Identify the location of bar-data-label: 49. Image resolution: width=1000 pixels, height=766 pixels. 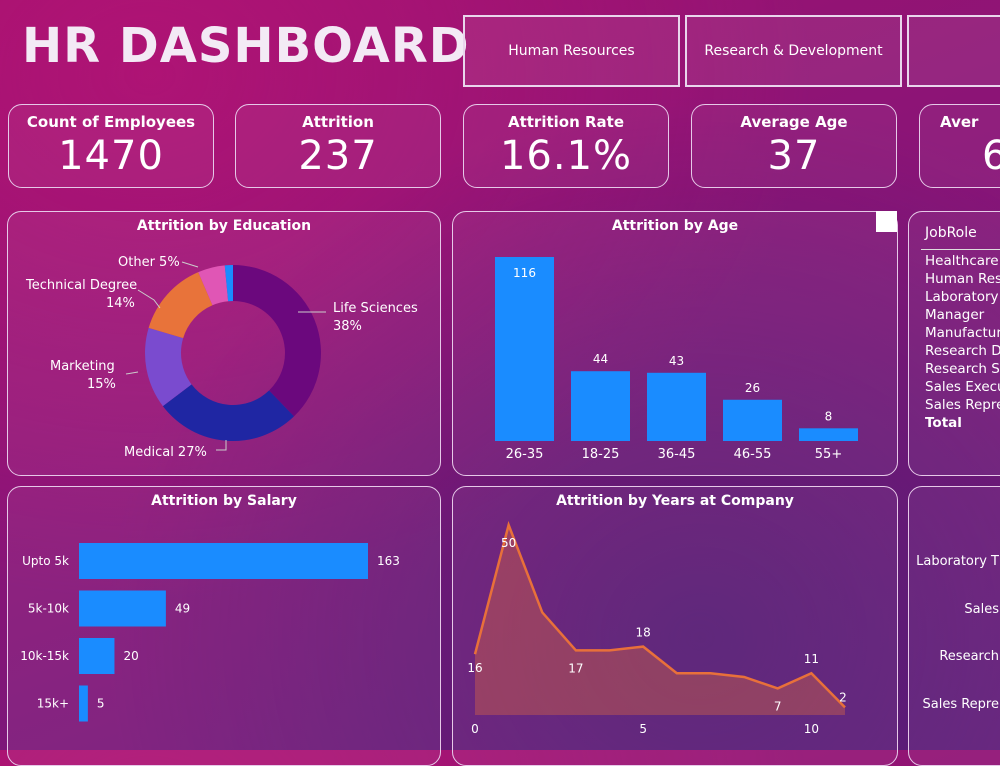
(182, 609).